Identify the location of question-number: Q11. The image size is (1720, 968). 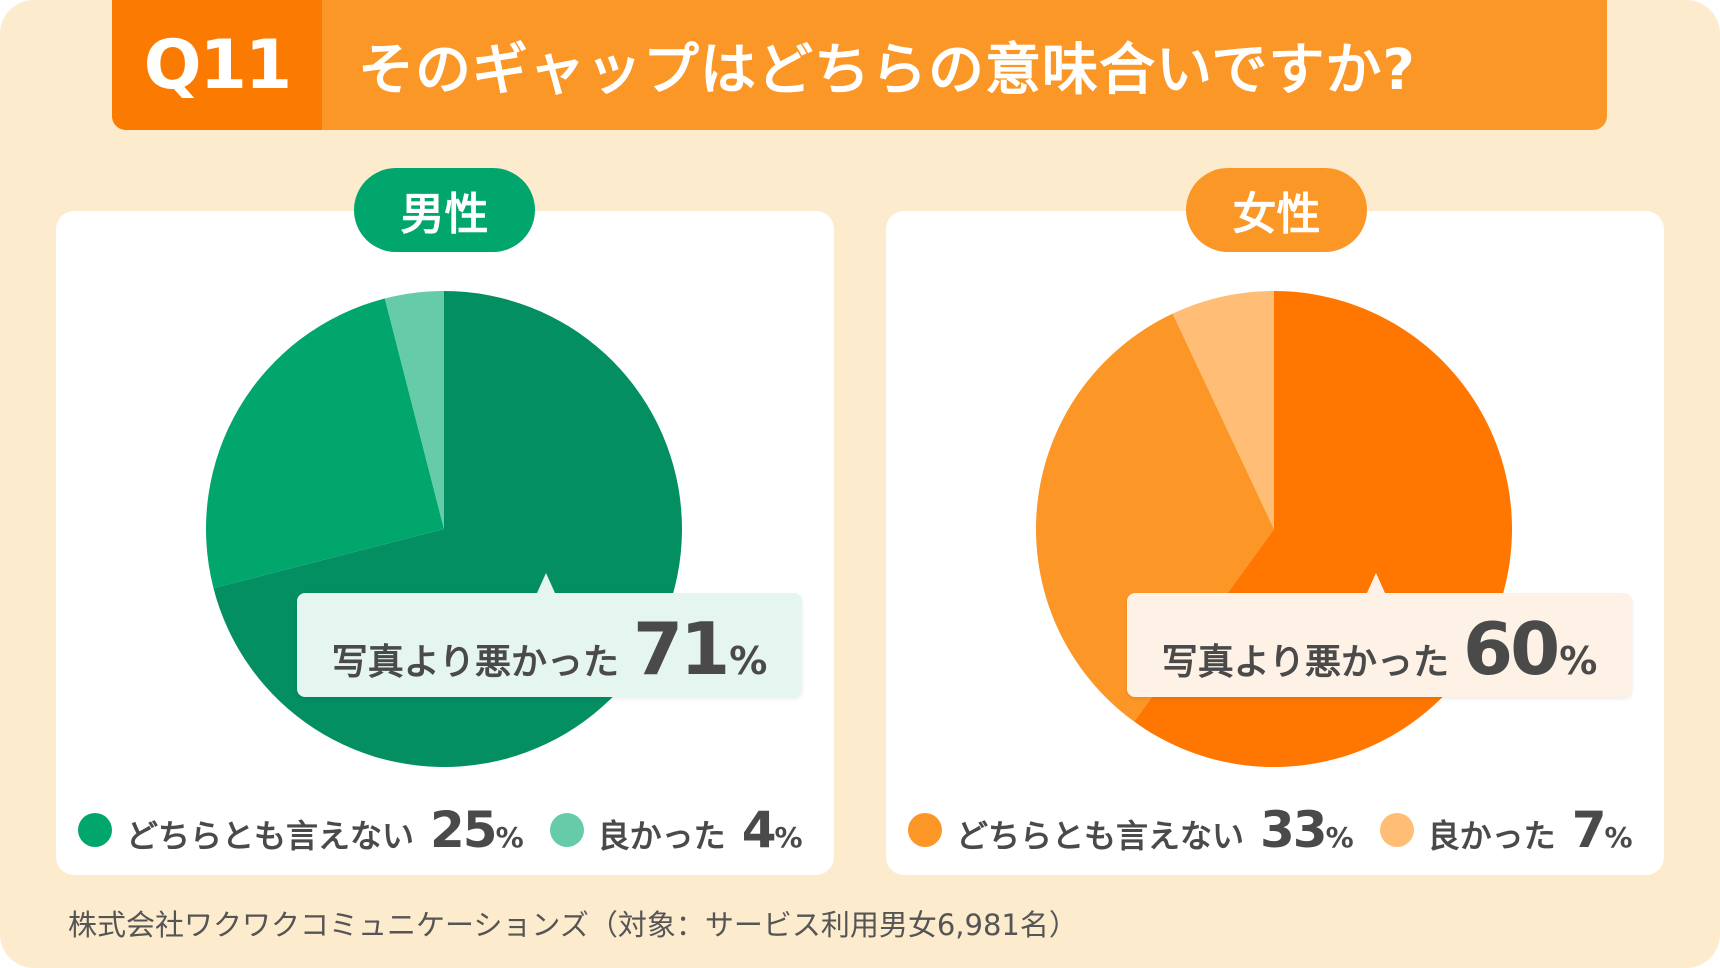
(217, 65).